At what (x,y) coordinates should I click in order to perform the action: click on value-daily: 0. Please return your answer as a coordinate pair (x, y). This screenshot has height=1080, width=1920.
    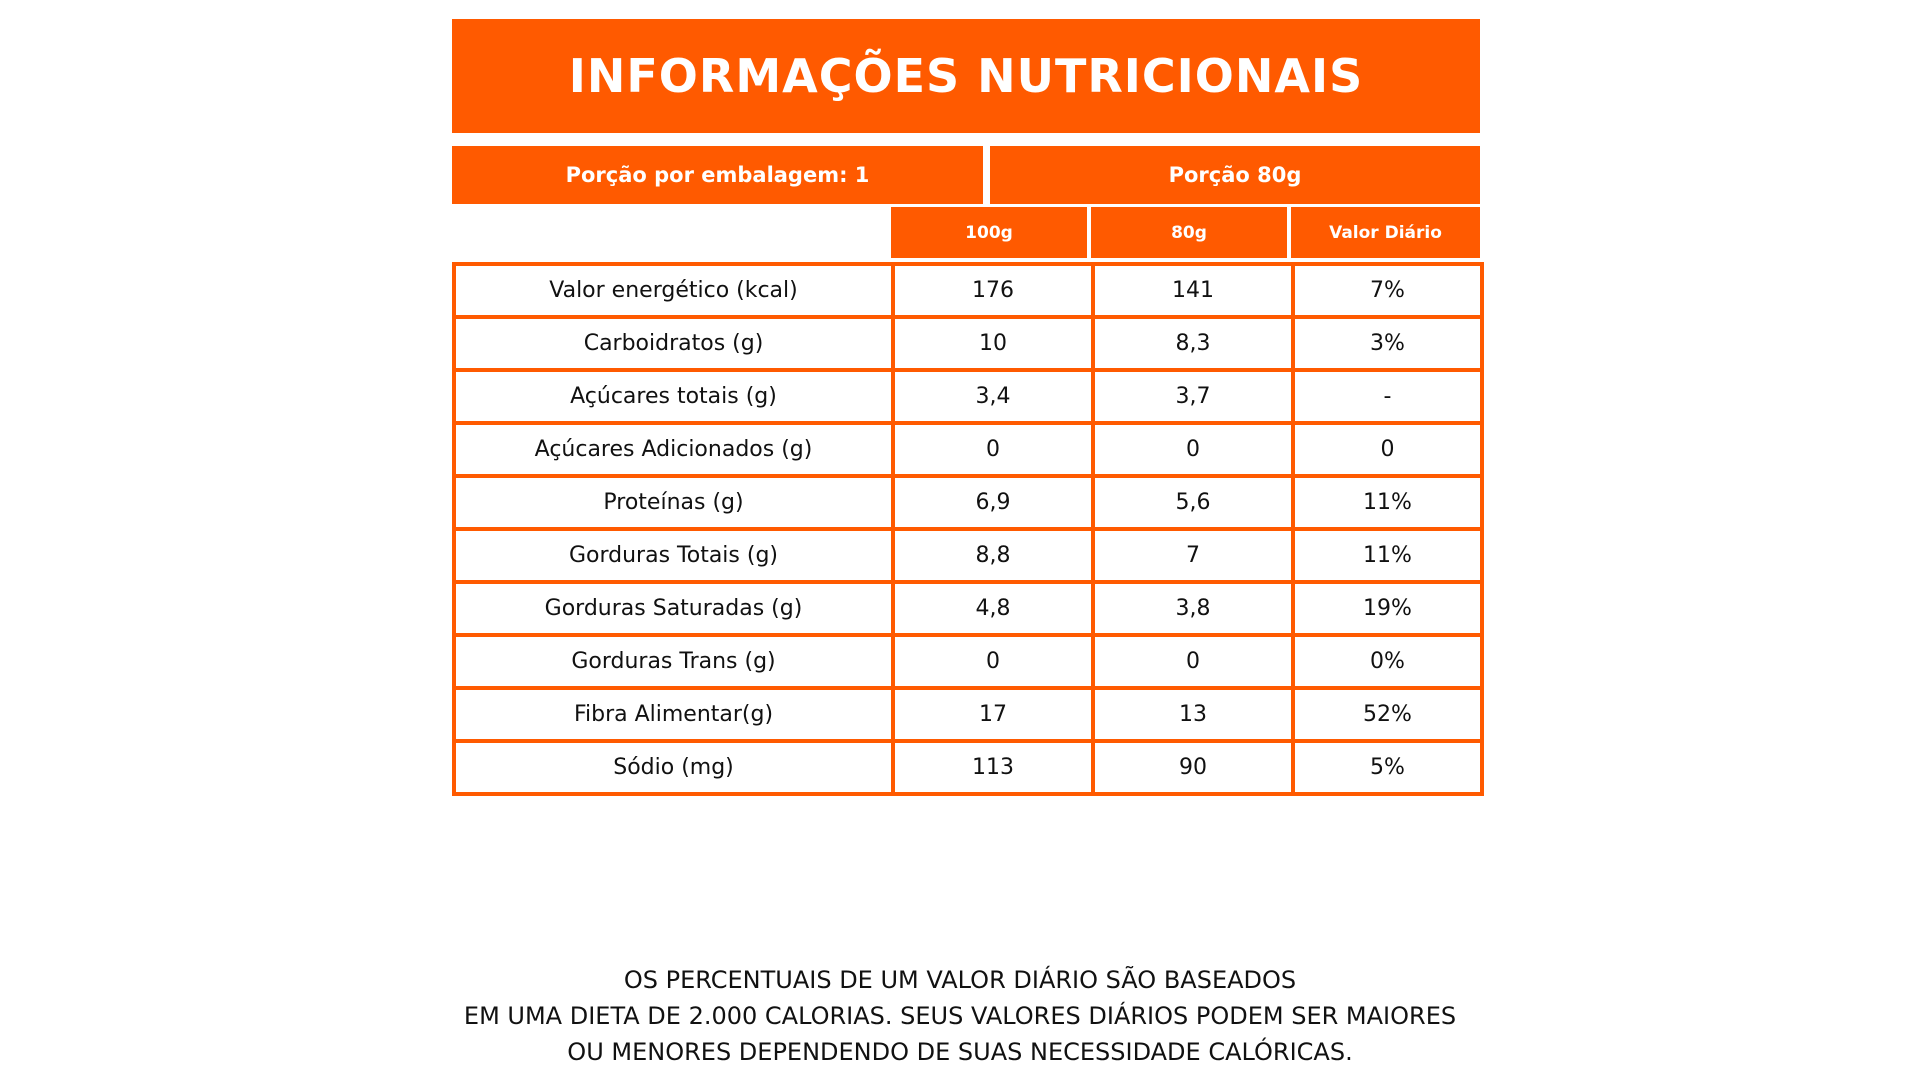
    Looking at the image, I should click on (1387, 449).